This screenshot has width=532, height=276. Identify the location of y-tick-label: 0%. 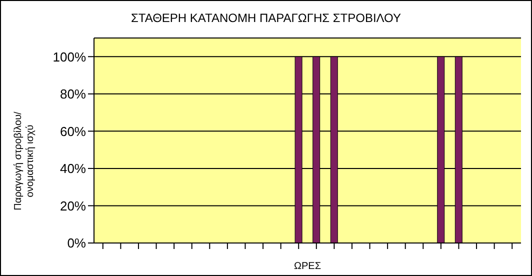
(76, 243).